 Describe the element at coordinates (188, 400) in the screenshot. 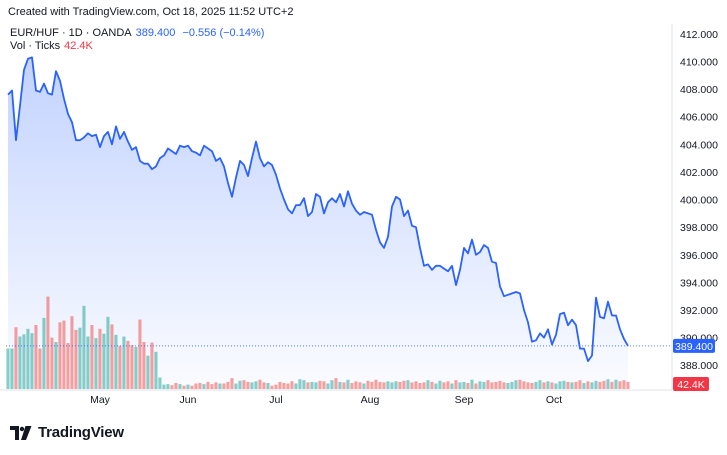

I see `x-tick-label: Jun` at that location.